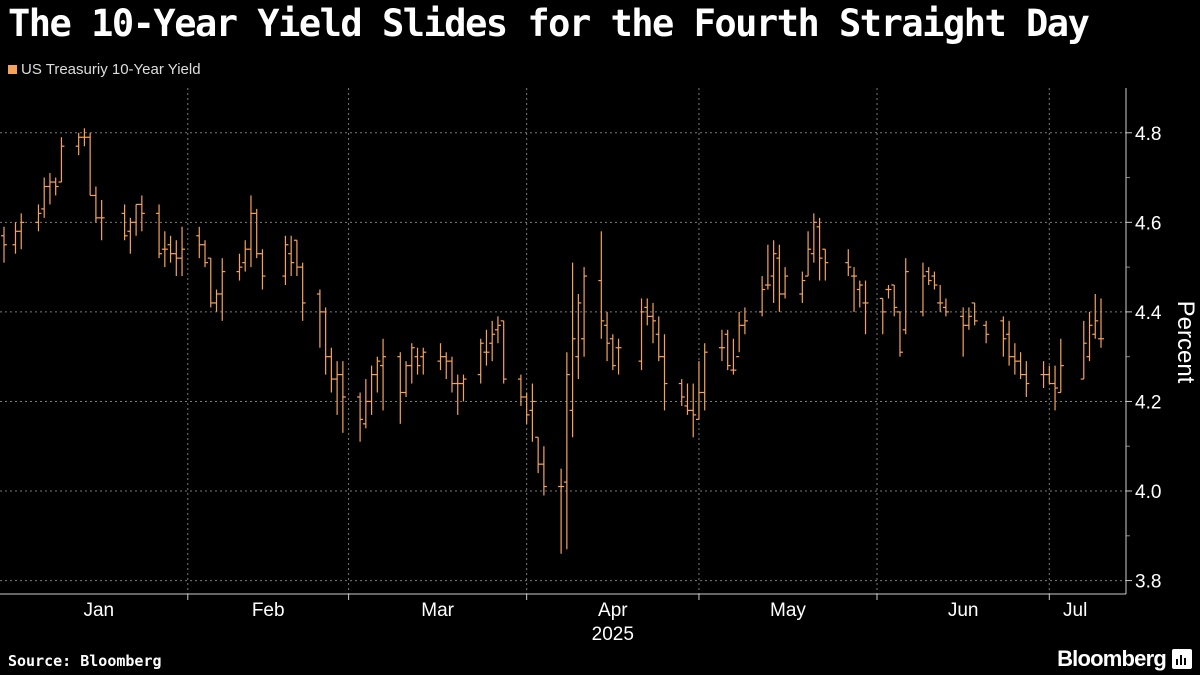  I want to click on y-tick-label: 4.2, so click(1148, 402).